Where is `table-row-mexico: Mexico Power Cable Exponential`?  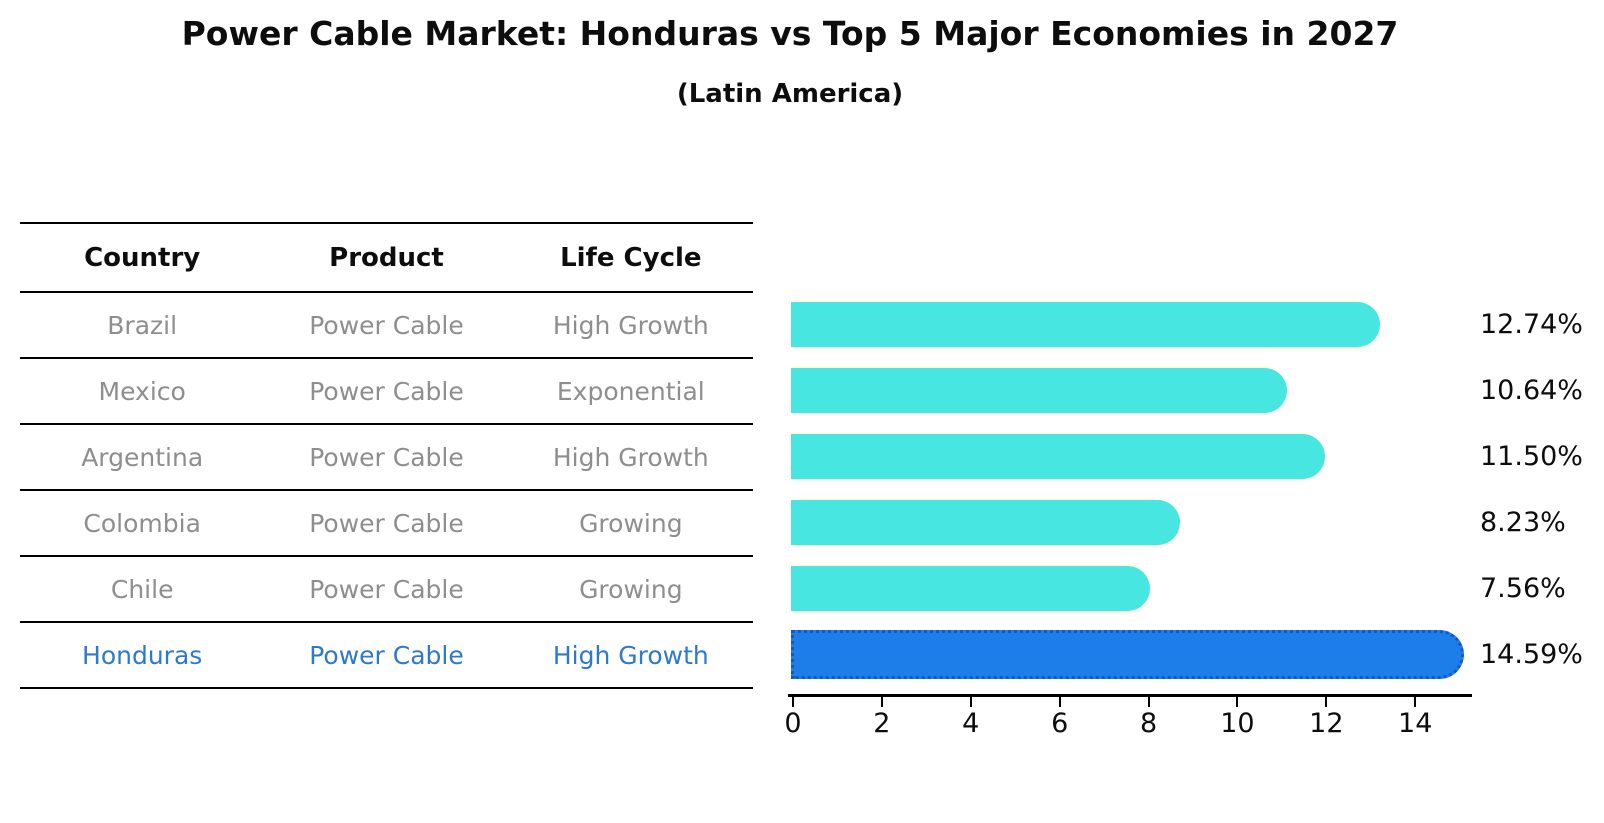 table-row-mexico: Mexico Power Cable Exponential is located at coordinates (386, 392).